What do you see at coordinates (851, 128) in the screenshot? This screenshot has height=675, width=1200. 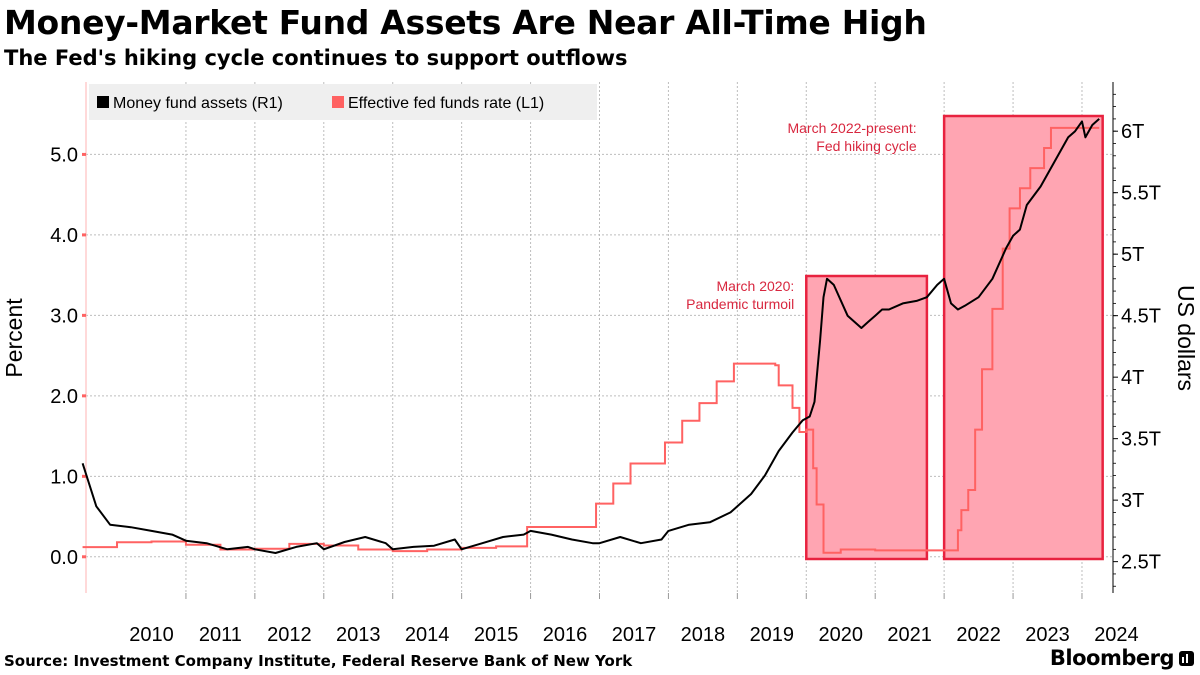 I see `highlight-annotation: March 2022-present:` at bounding box center [851, 128].